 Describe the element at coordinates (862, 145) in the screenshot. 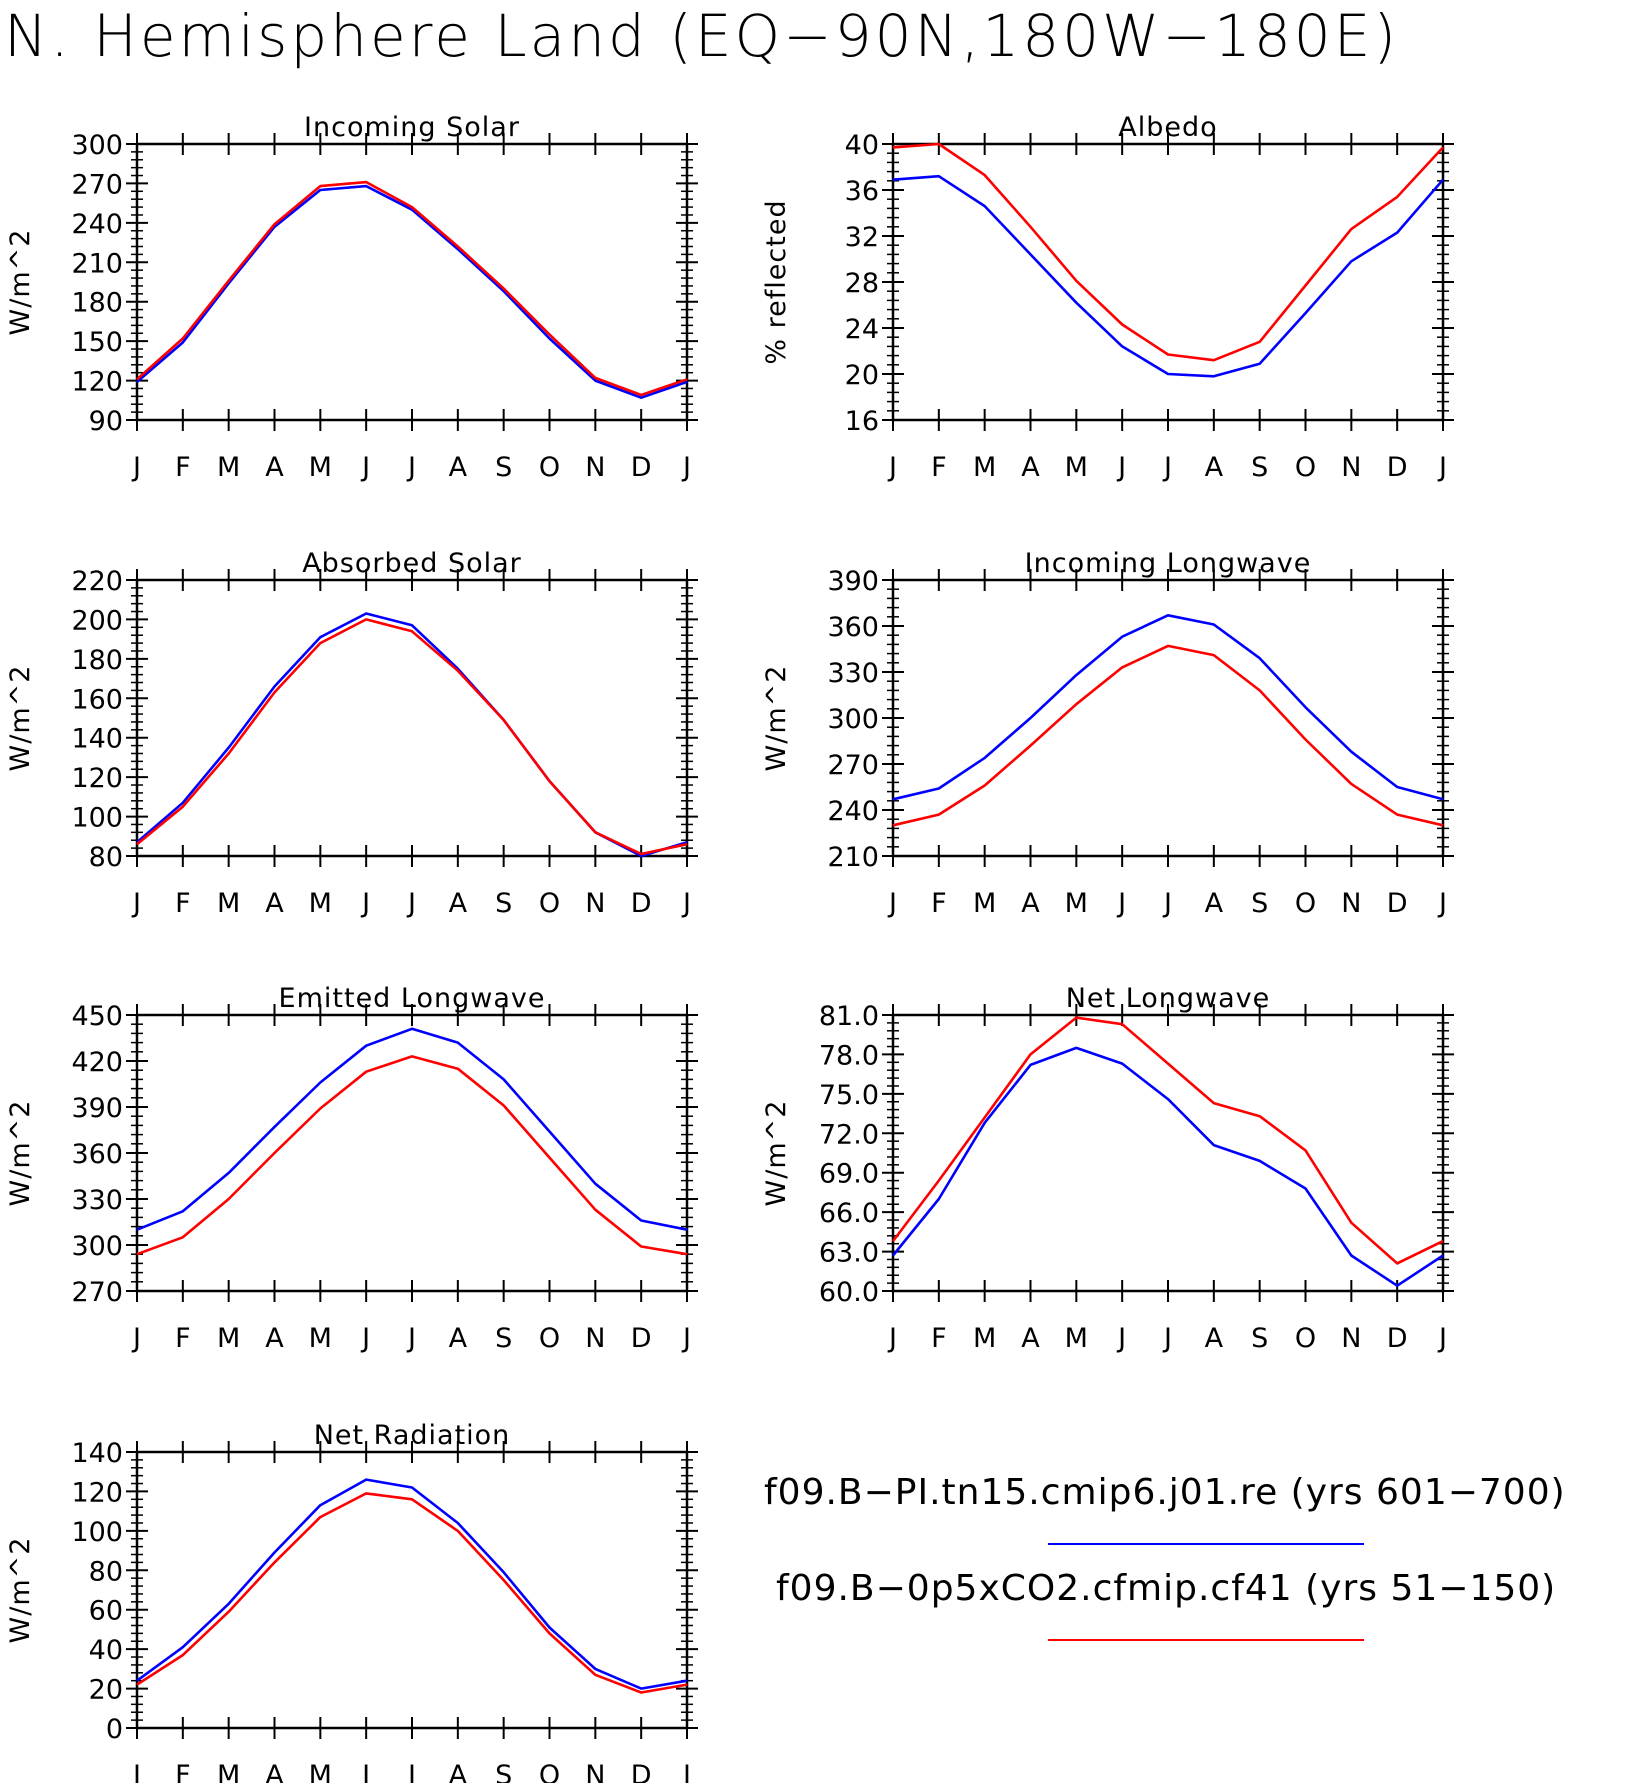

I see `y-tick-label: 40` at that location.